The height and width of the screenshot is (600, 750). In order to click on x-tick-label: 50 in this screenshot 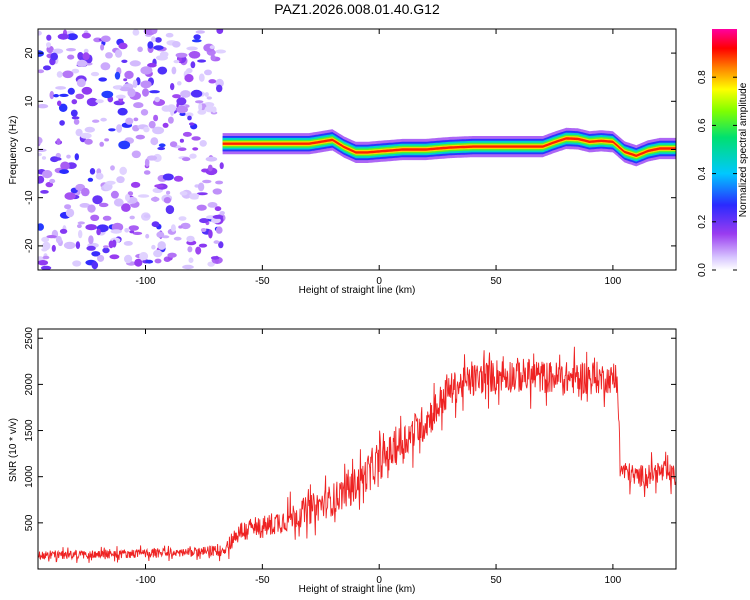, I will do `click(496, 580)`.